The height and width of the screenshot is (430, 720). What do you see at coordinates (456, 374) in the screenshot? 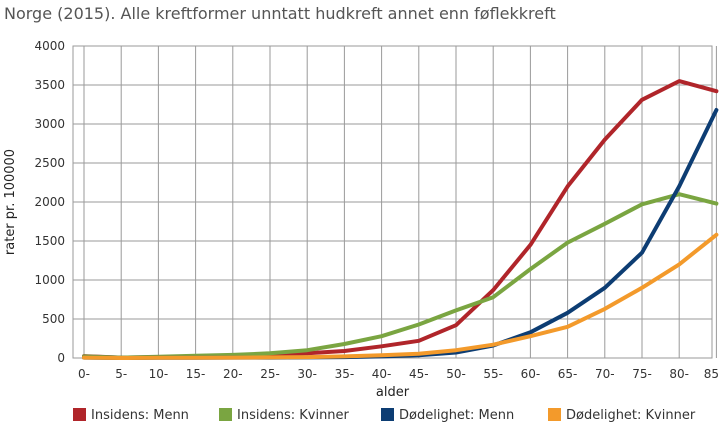
I see `x-tick-label: 50-` at bounding box center [456, 374].